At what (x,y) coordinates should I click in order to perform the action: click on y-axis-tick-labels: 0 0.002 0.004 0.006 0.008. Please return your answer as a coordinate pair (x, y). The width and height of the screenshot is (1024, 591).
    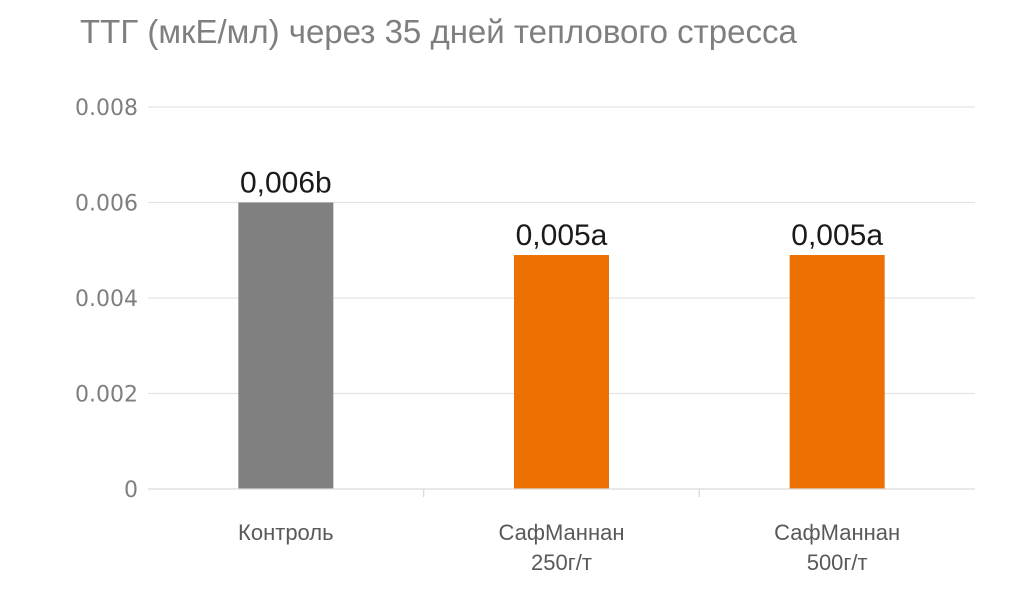
    Looking at the image, I should click on (106, 299).